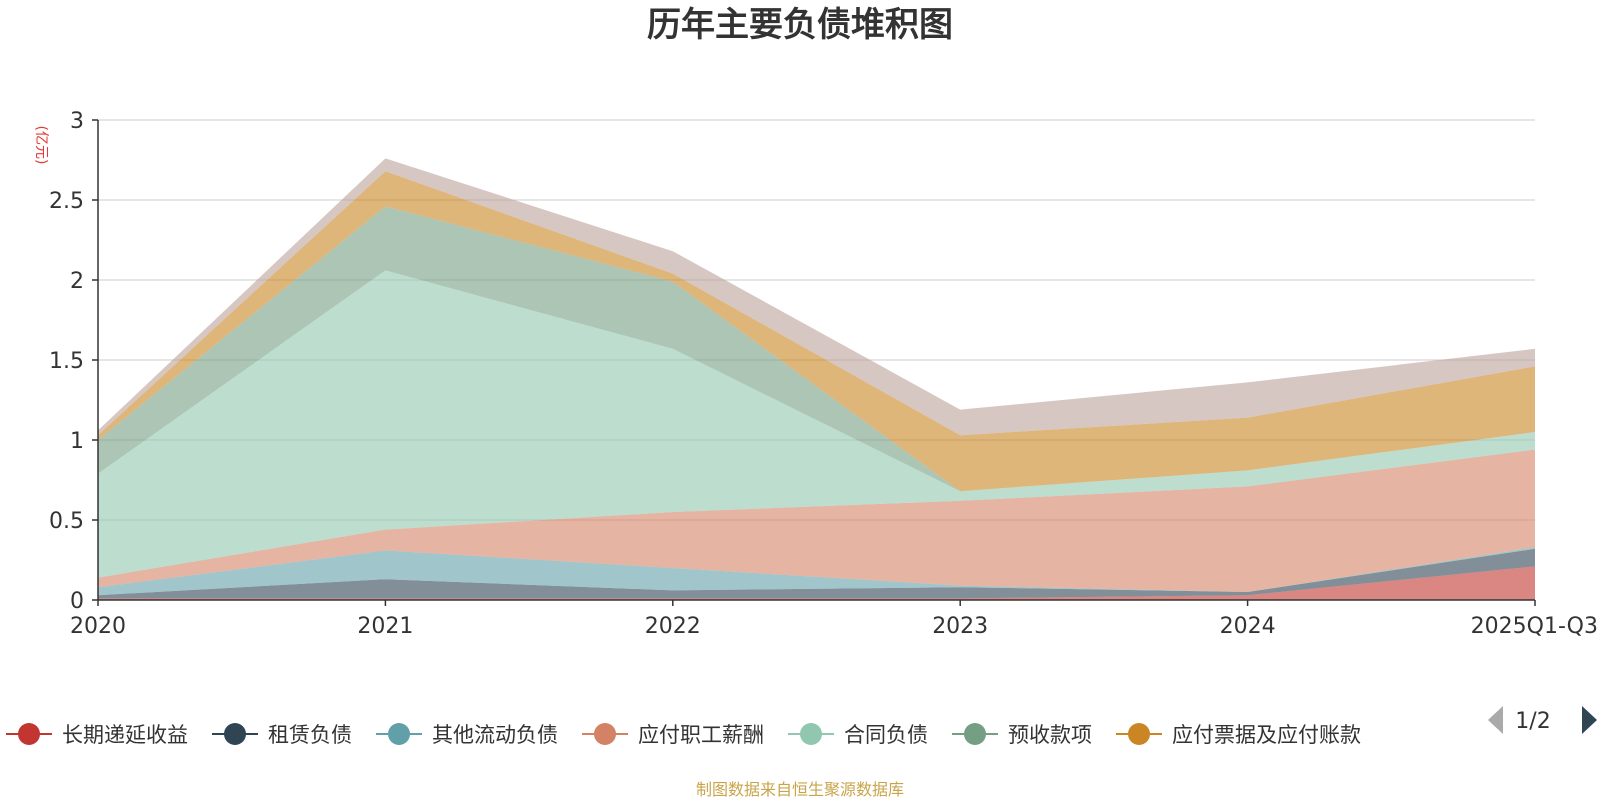 Image resolution: width=1600 pixels, height=800 pixels. Describe the element at coordinates (1589, 720) in the screenshot. I see `legend-next-page-icon` at that location.